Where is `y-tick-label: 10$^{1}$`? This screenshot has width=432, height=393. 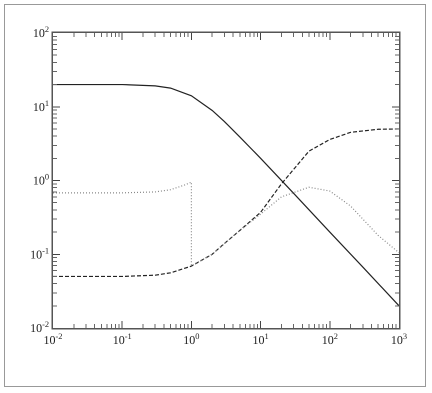
y-tick-label: 10$^{1}$ is located at coordinates (41, 106).